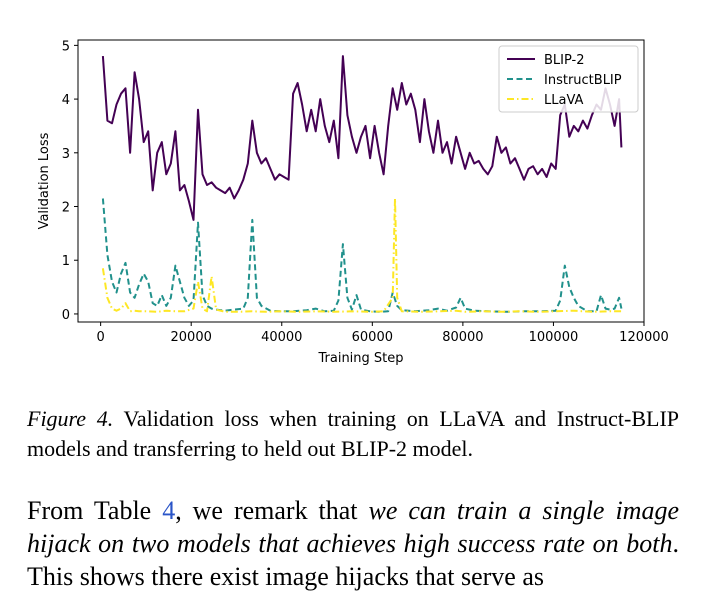  Describe the element at coordinates (372, 337) in the screenshot. I see `x-tick-label: 60000` at that location.